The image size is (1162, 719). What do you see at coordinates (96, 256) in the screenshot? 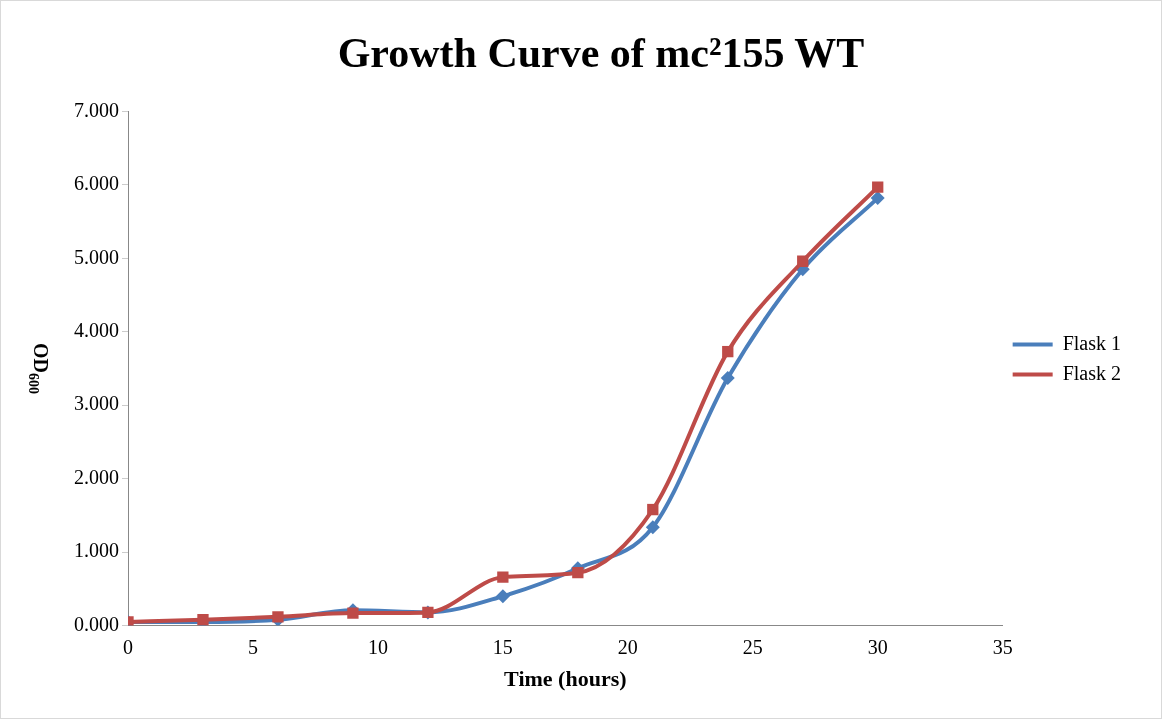
I see `y-tick-label: 5.000` at bounding box center [96, 256].